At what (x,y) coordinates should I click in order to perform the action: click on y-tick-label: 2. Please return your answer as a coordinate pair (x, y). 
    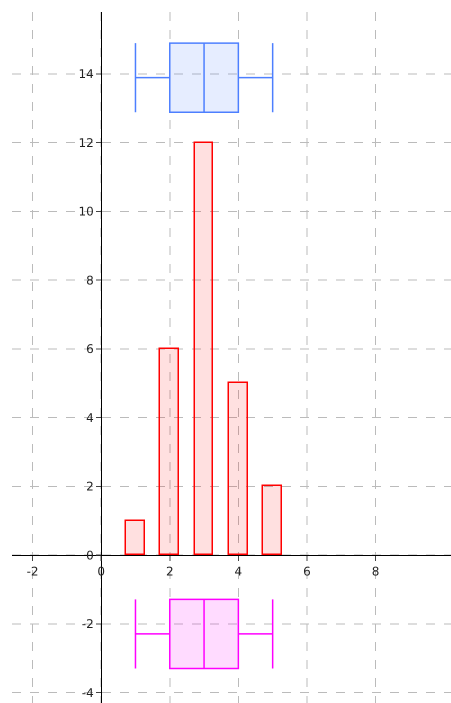
    Looking at the image, I should click on (90, 487).